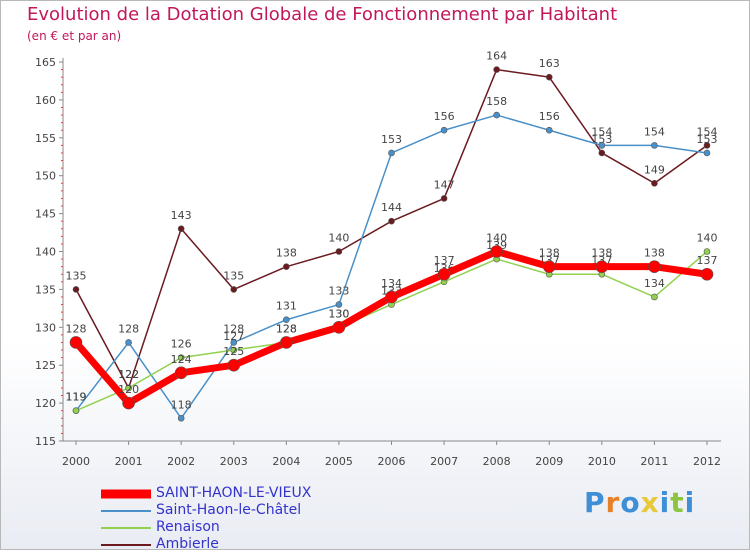  I want to click on data-label-saint-haon-le-vieux: 124, so click(181, 359).